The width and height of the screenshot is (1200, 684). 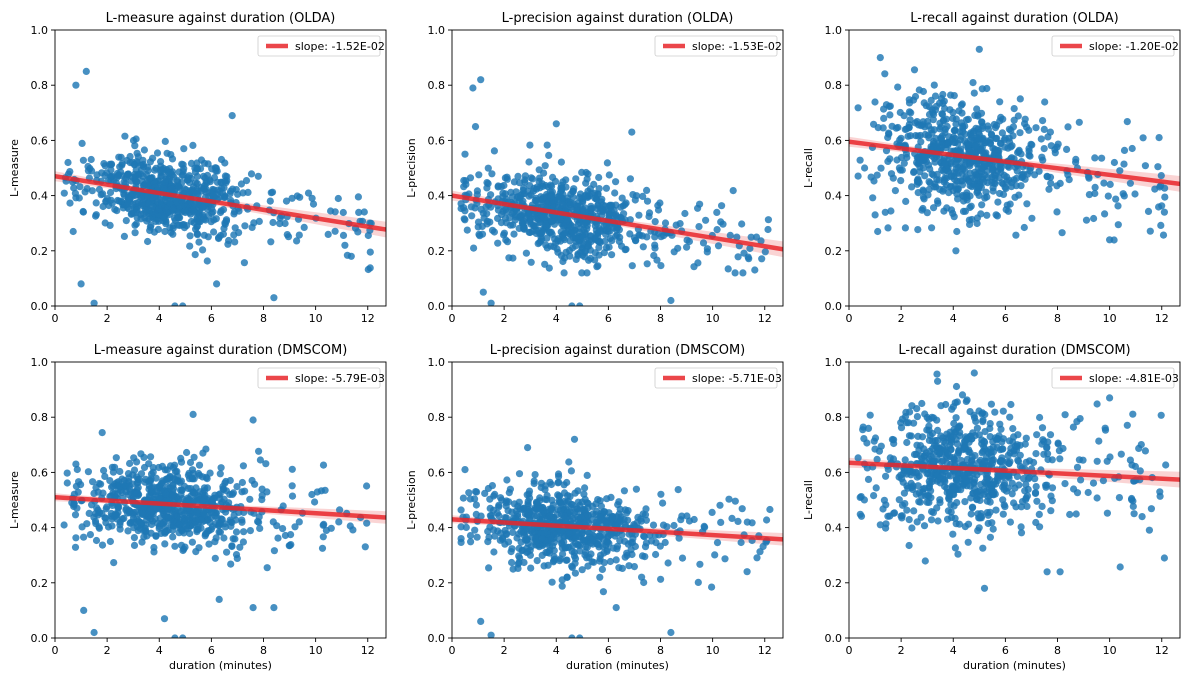 What do you see at coordinates (340, 378) in the screenshot?
I see `legend-label: slope: -5.79E-03` at bounding box center [340, 378].